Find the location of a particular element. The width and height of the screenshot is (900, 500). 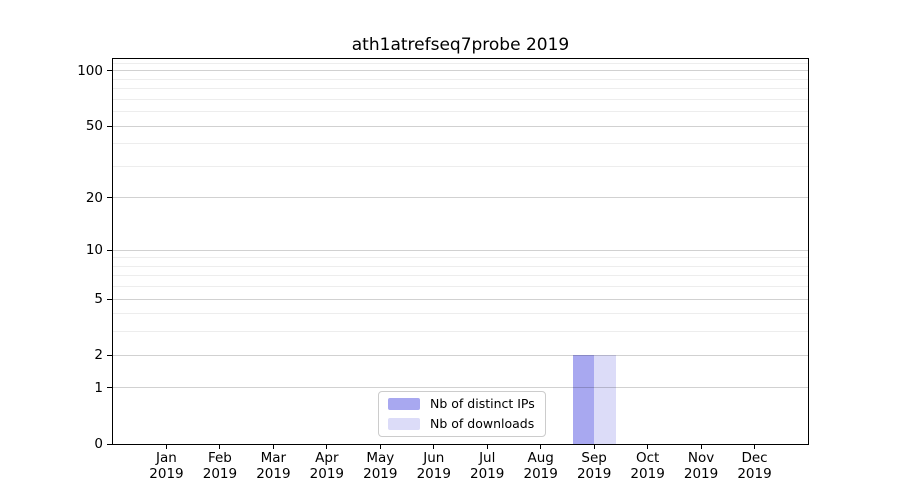

legend-swatch-downloads is located at coordinates (404, 424).